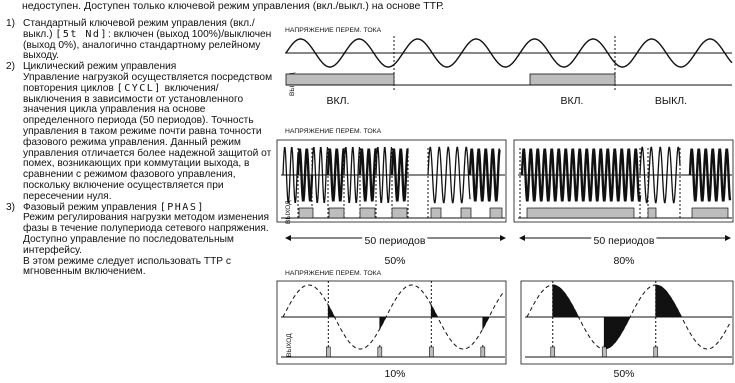 Image resolution: width=735 pixels, height=383 pixels. What do you see at coordinates (395, 241) in the screenshot?
I see `fig2-periods-left: 50 периодов` at bounding box center [395, 241].